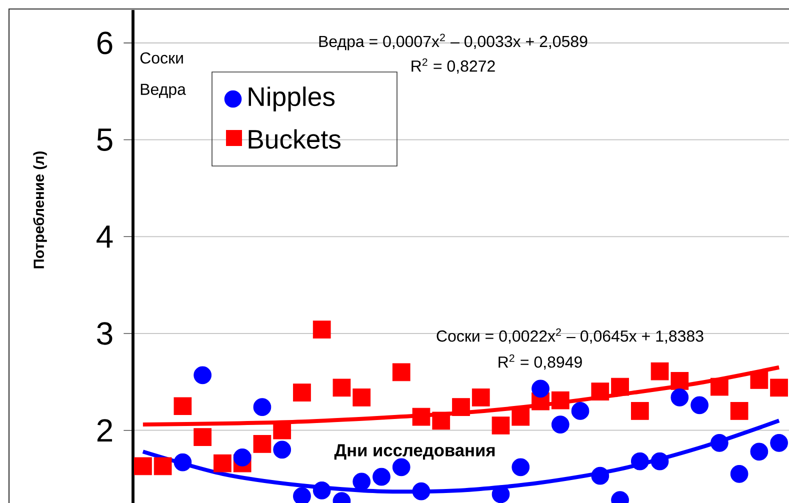  I want to click on annotation: Соски, so click(161, 58).